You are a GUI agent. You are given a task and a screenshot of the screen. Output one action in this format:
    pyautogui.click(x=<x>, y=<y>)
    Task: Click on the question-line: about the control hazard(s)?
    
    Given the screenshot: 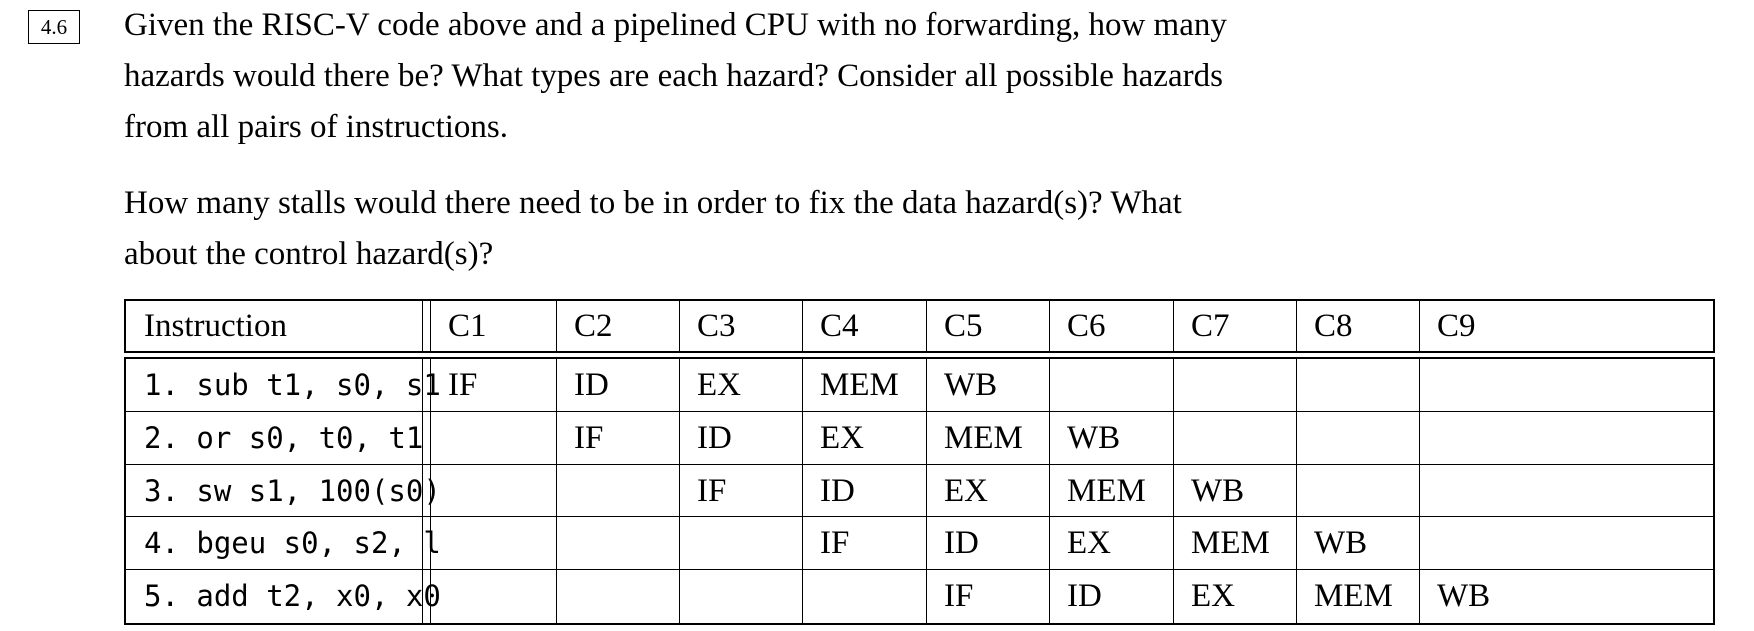 What is the action you would take?
    pyautogui.click(x=309, y=254)
    